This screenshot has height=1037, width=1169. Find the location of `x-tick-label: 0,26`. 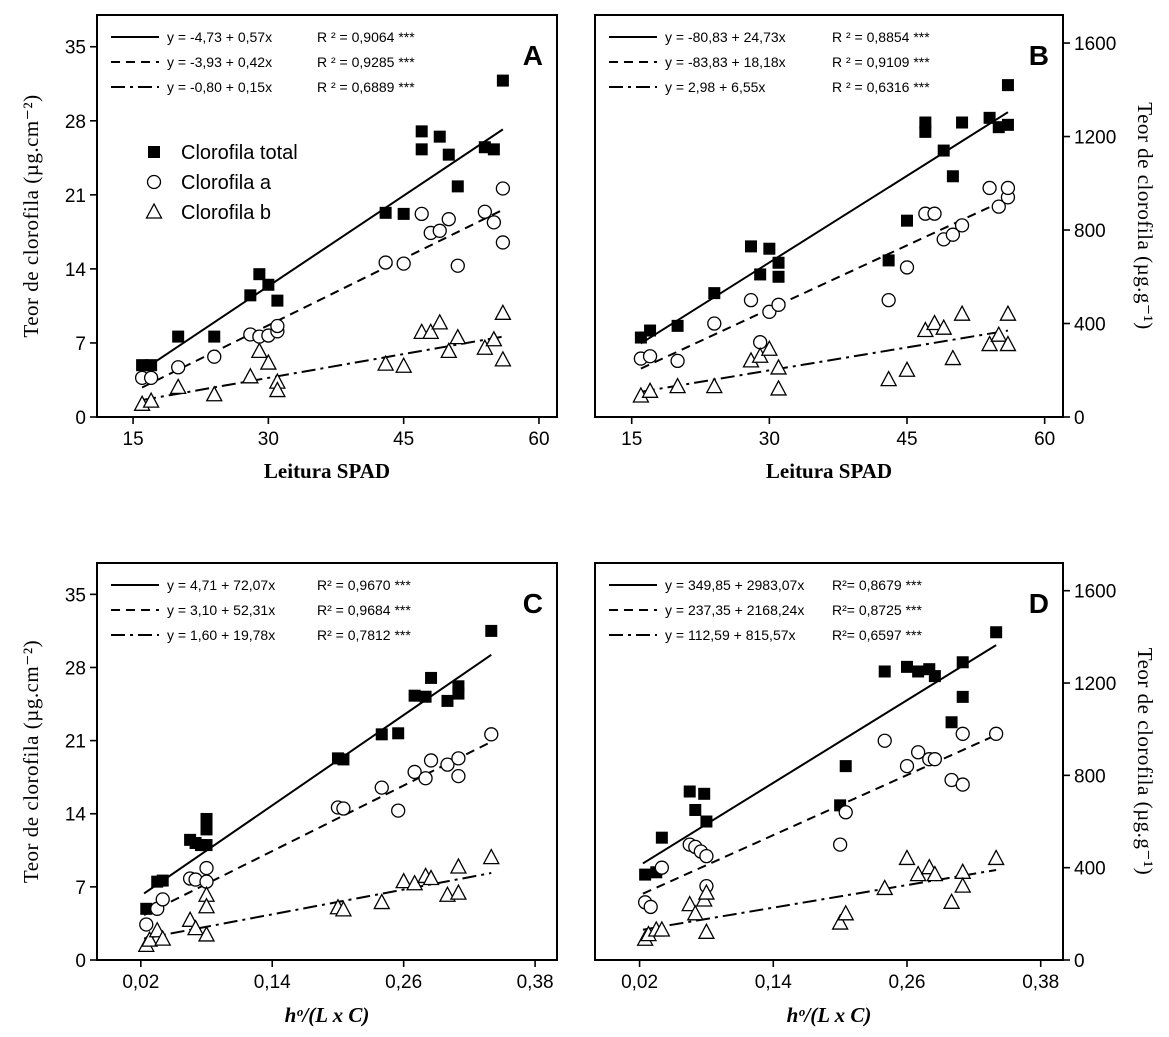

x-tick-label: 0,26 is located at coordinates (403, 982).